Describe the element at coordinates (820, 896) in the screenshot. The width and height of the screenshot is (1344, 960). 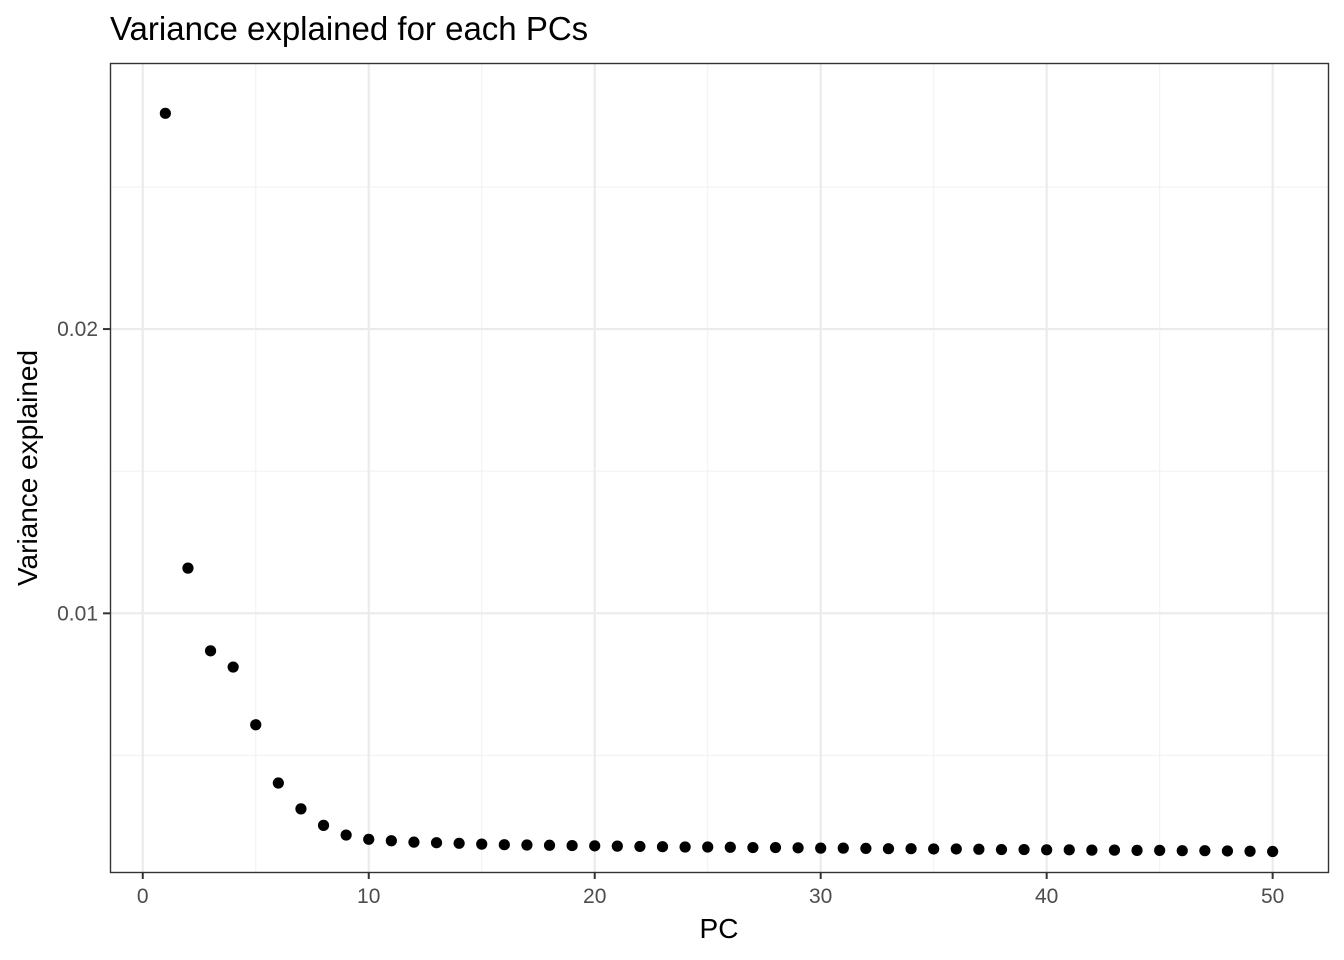
I see `x-tick-label: 30` at that location.